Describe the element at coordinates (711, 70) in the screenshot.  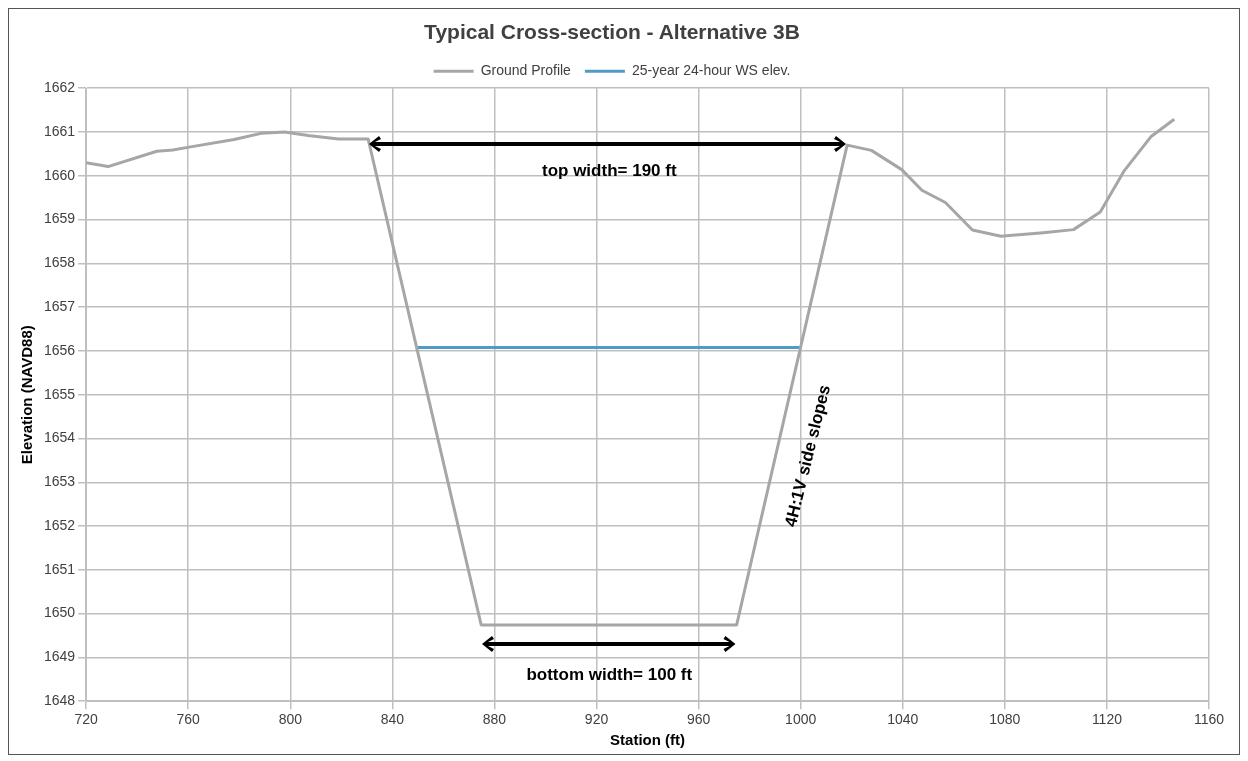
I see `legend-label: 25-year 24-hour WS elev.` at that location.